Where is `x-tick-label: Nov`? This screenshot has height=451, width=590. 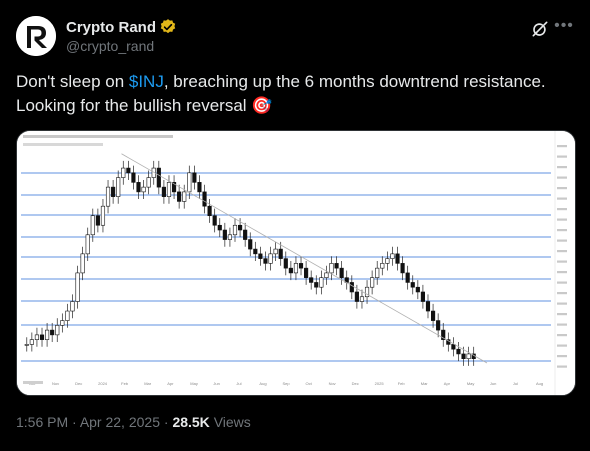 x-tick-label: Nov is located at coordinates (332, 383).